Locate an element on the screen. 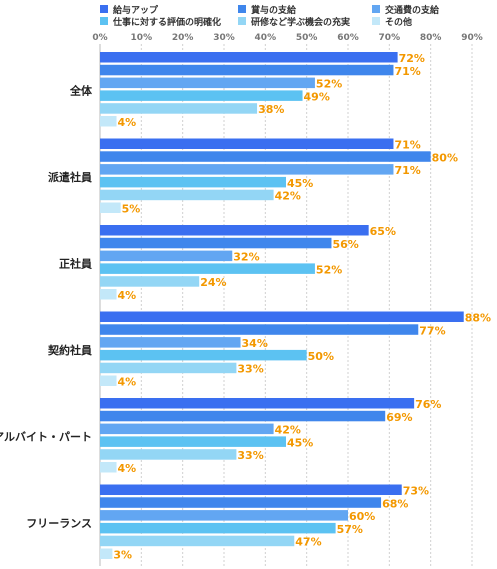 The image size is (497, 569). value-label: 56% is located at coordinates (345, 244).